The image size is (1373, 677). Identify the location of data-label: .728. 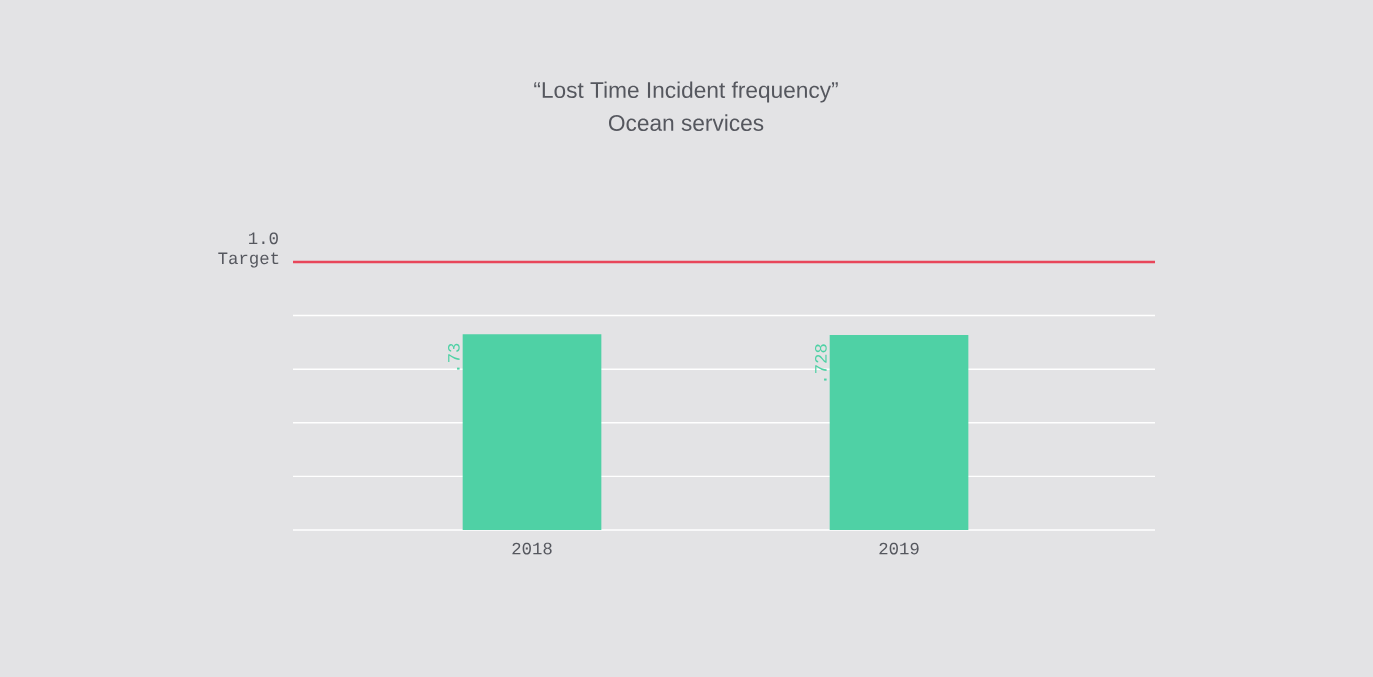
(820, 362).